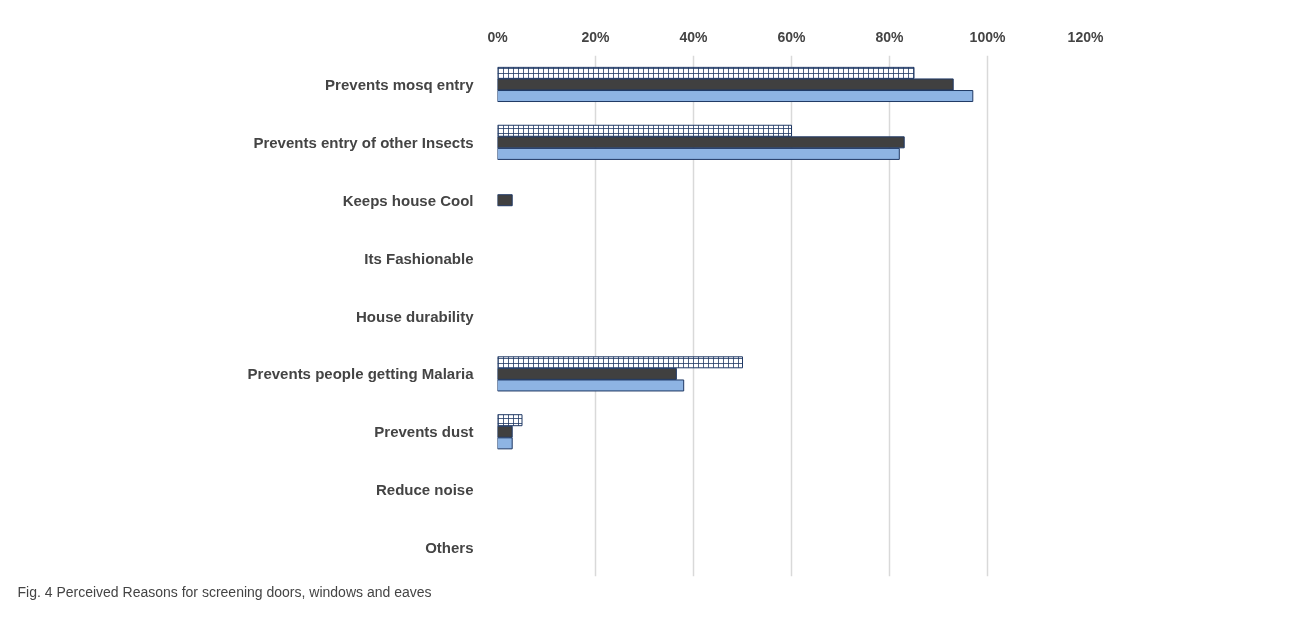  I want to click on y-tick-label: Prevents people getting Malaria, so click(361, 374).